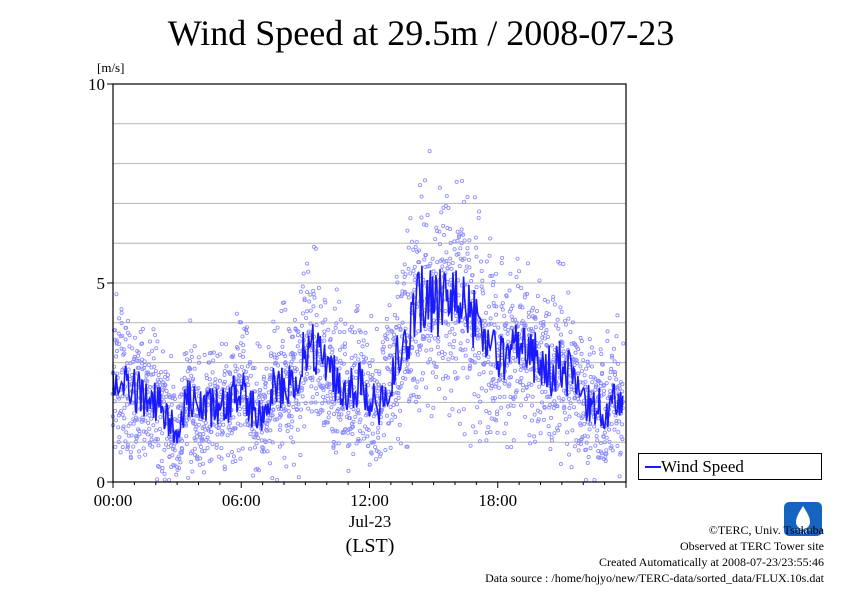  What do you see at coordinates (751, 546) in the screenshot?
I see `credit-site: Observed at TERC Tower site` at bounding box center [751, 546].